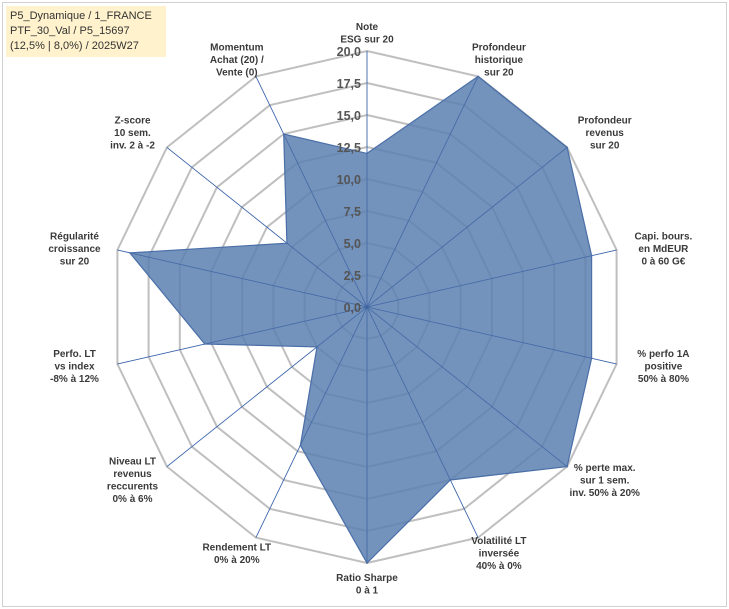 Image resolution: width=729 pixels, height=609 pixels. What do you see at coordinates (352, 308) in the screenshot?
I see `tick-label-0: 0,0` at bounding box center [352, 308].